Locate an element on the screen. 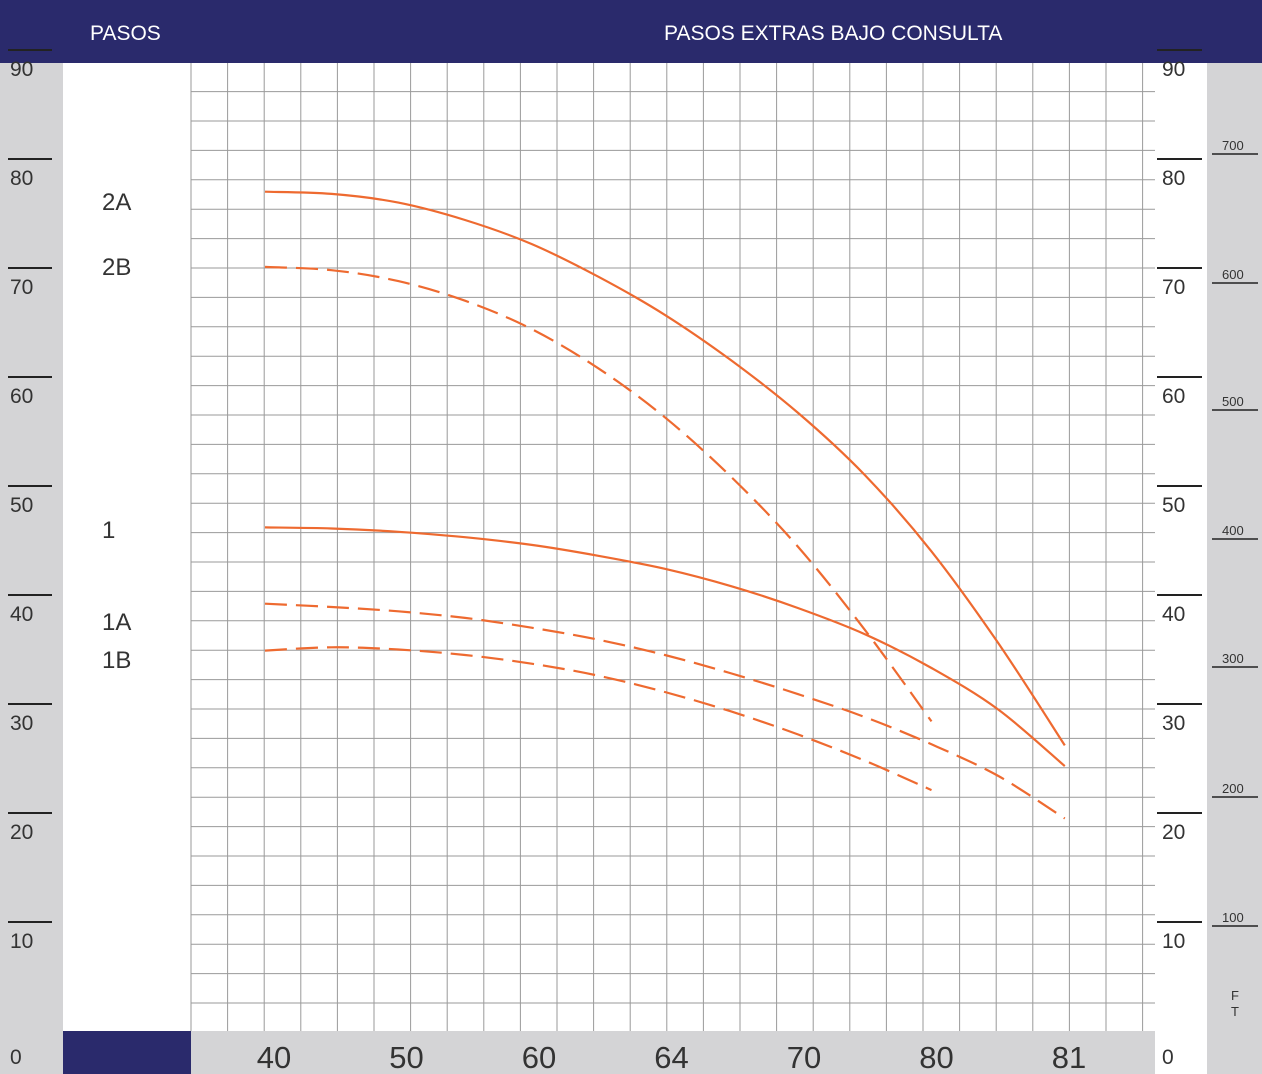 The width and height of the screenshot is (1262, 1074). right-tick-label: 10 is located at coordinates (1173, 941).